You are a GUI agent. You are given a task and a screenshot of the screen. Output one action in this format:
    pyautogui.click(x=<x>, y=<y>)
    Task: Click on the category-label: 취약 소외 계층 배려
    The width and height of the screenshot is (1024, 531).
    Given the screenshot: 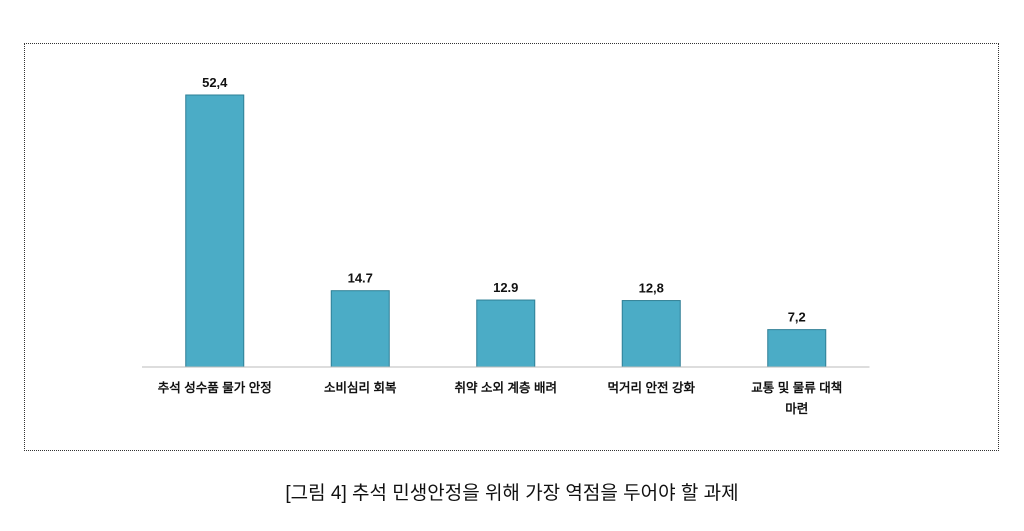 What is the action you would take?
    pyautogui.click(x=506, y=387)
    